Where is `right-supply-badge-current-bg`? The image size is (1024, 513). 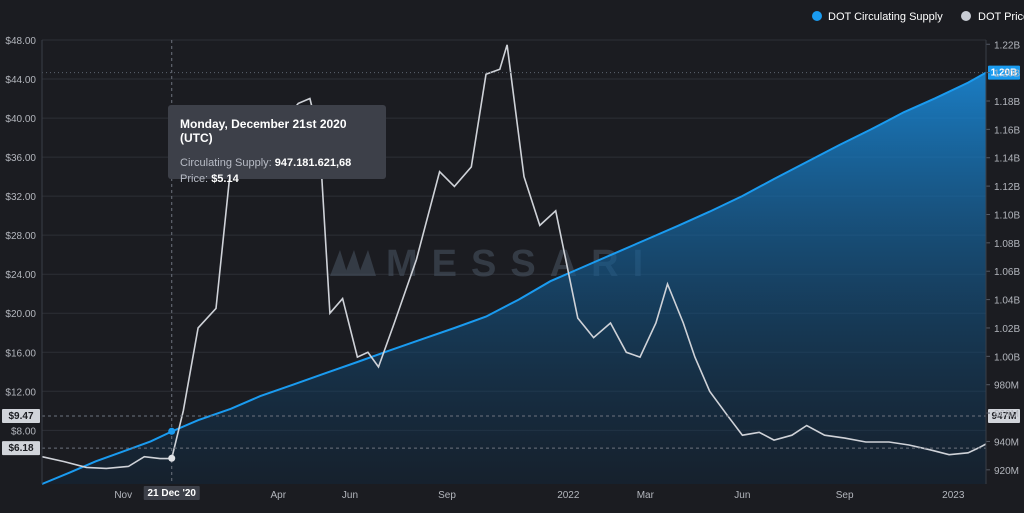
right-supply-badge-current-bg is located at coordinates (1004, 72).